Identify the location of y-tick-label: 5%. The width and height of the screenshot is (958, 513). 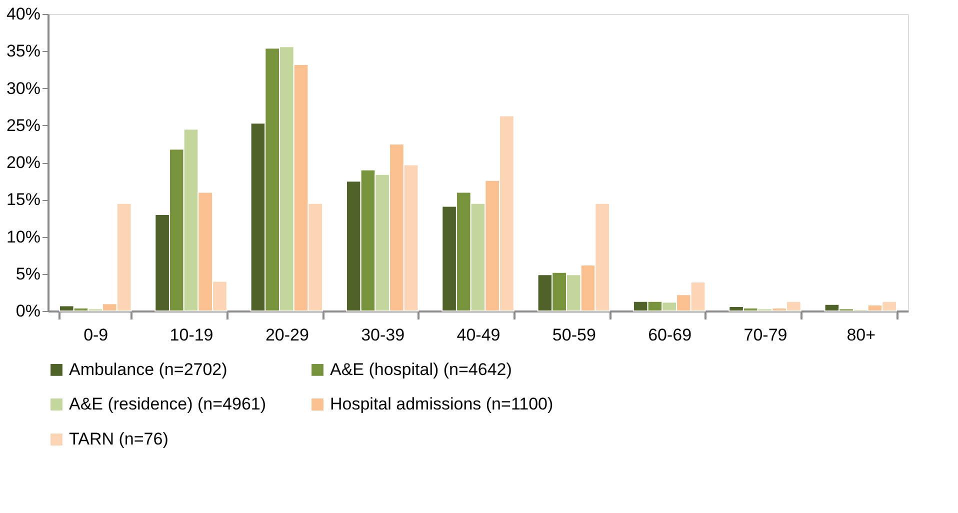
(28, 274).